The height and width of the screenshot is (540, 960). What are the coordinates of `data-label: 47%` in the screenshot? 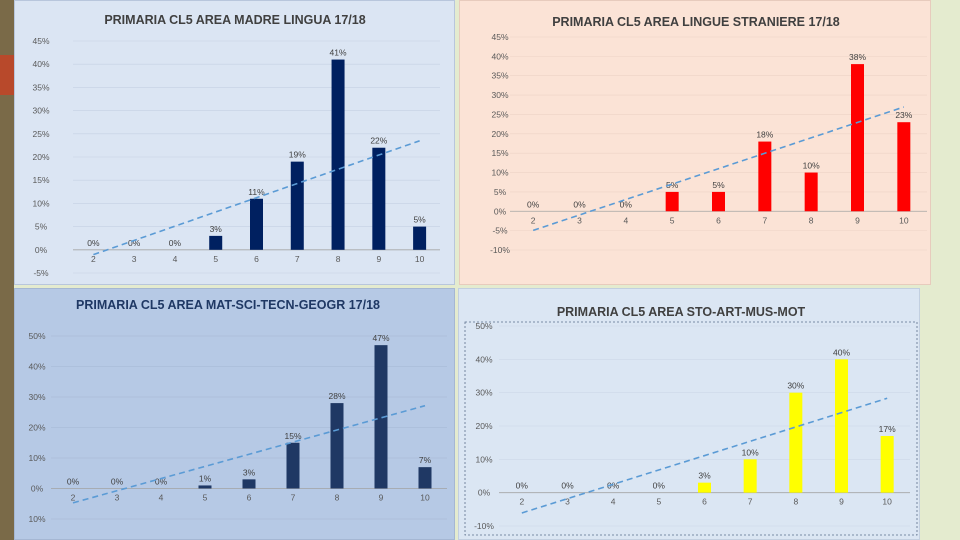 It's located at (380, 338).